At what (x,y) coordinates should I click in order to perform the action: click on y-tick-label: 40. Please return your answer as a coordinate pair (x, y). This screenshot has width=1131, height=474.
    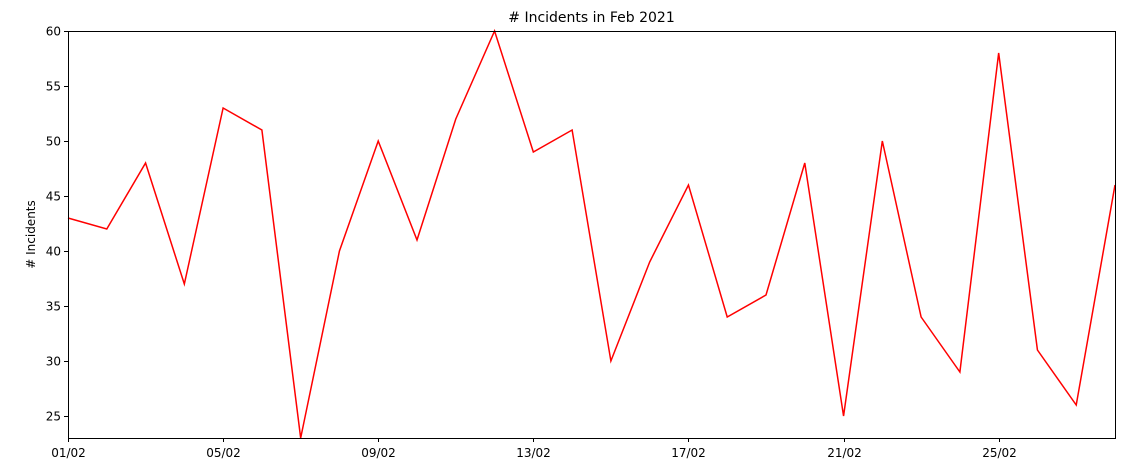
    Looking at the image, I should click on (53, 252).